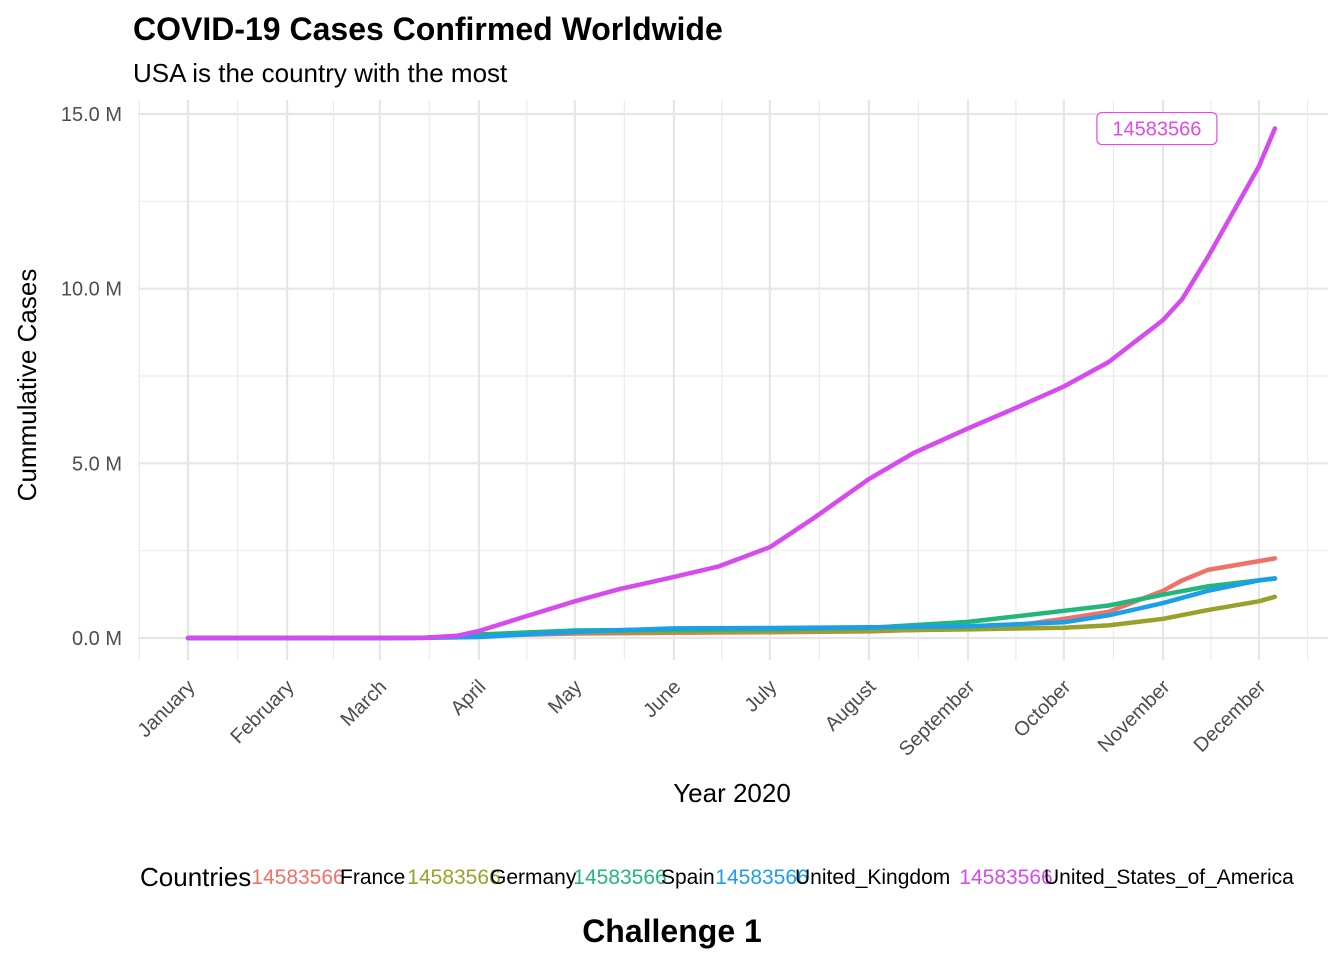 Image resolution: width=1344 pixels, height=960 pixels. Describe the element at coordinates (167, 709) in the screenshot. I see `x-tick-label: January` at that location.